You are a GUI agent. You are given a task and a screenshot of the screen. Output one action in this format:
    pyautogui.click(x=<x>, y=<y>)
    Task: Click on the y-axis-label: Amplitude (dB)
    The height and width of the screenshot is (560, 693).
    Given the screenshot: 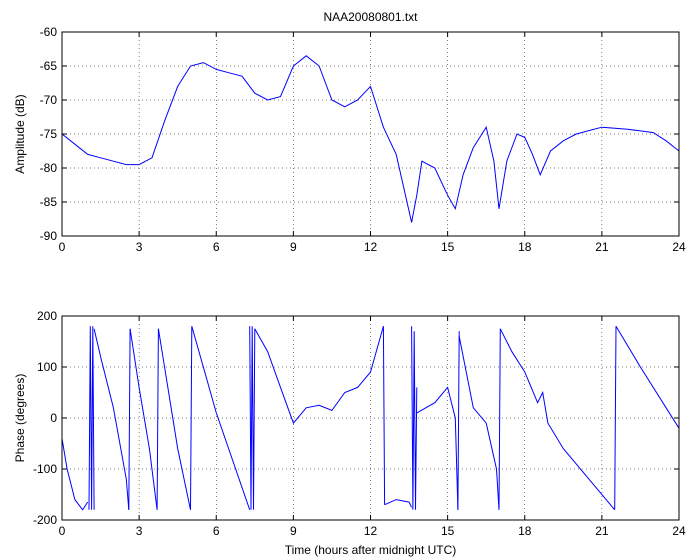 What is the action you would take?
    pyautogui.click(x=20, y=133)
    